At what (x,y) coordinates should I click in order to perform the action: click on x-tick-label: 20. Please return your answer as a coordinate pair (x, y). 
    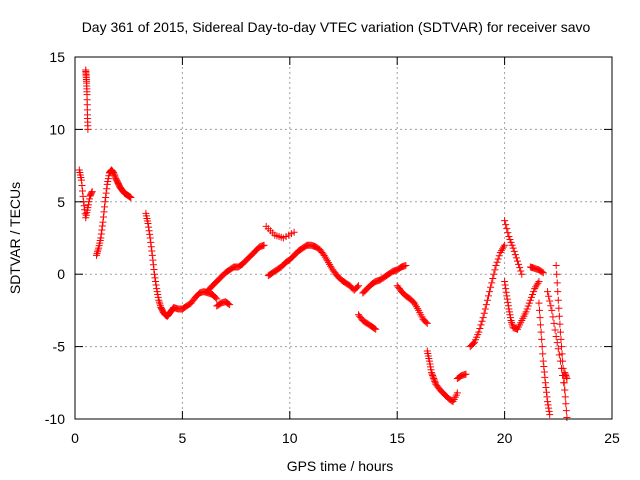
    Looking at the image, I should click on (505, 438).